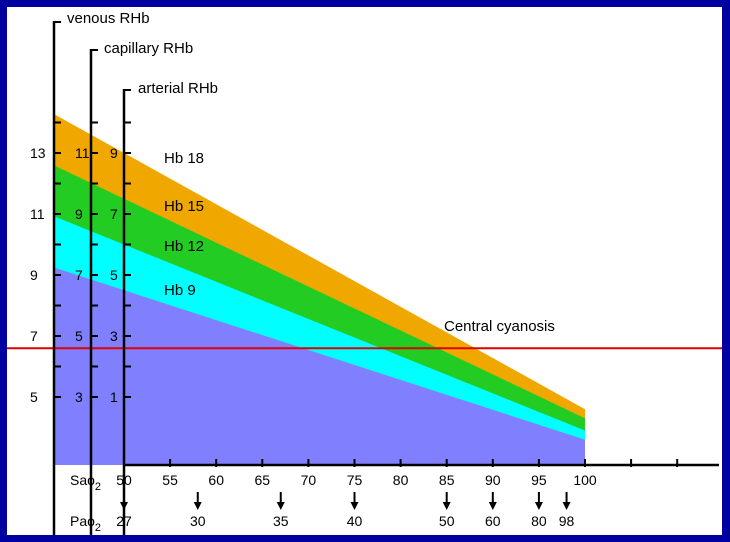  Describe the element at coordinates (170, 480) in the screenshot. I see `sao2-tick-label-55: 55` at that location.